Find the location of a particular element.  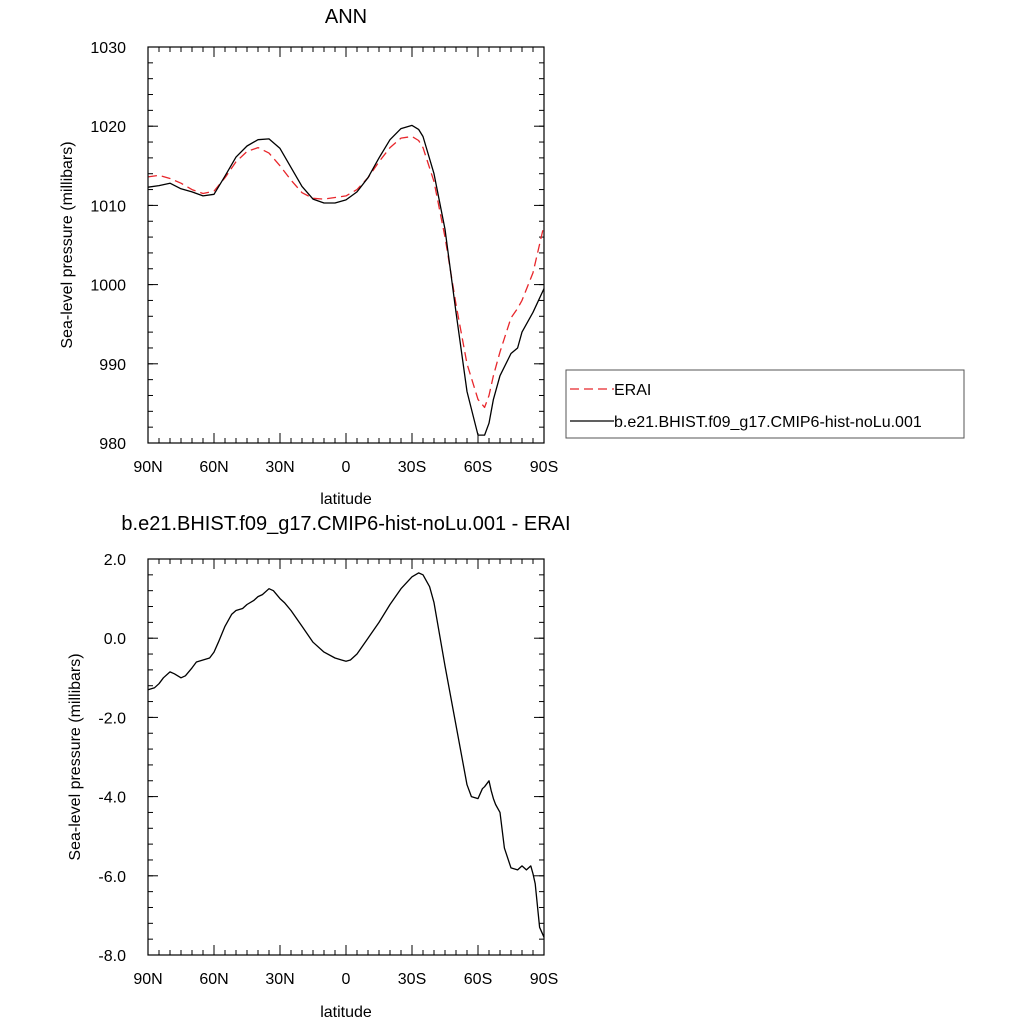

legend-label-1: b.e21.BHIST.f09_g17.CMIP6-hist-noLu.001 is located at coordinates (768, 422).